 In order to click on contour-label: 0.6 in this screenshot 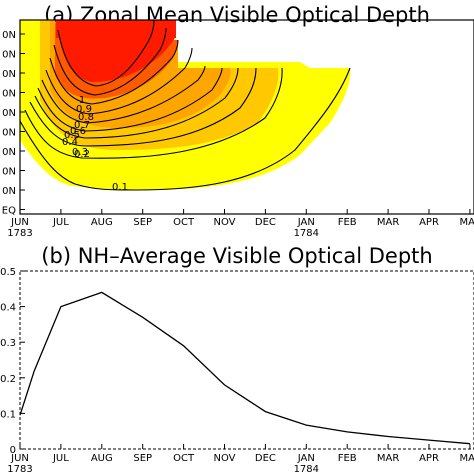, I will do `click(78, 131)`.